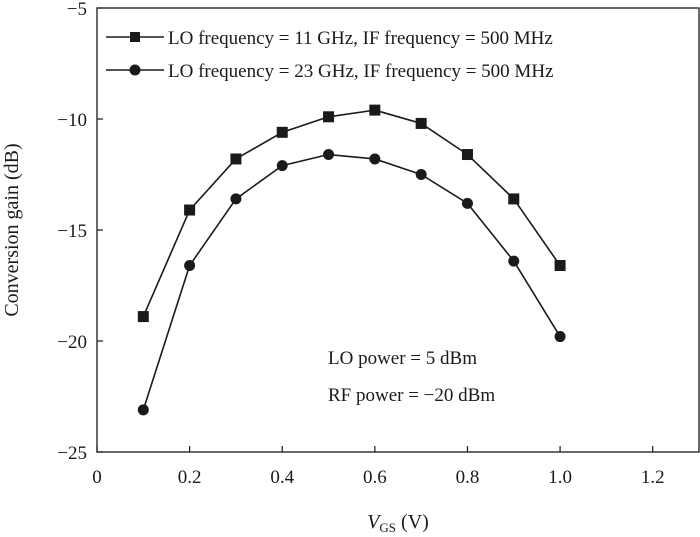 The height and width of the screenshot is (537, 700). Describe the element at coordinates (72, 453) in the screenshot. I see `y-tick-label: −25` at that location.